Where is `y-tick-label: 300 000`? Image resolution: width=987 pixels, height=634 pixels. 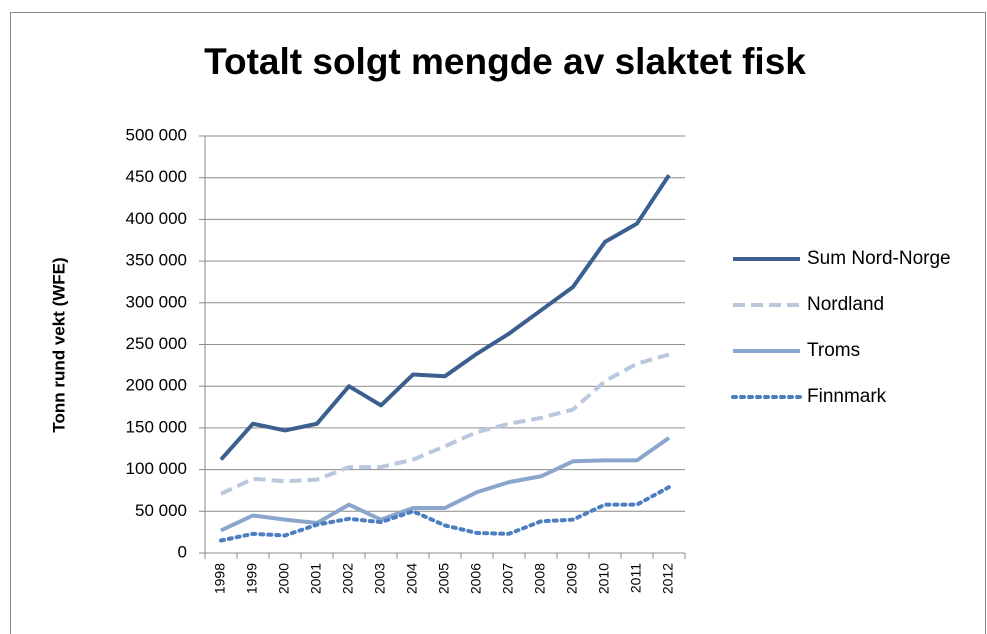 y-tick-label: 300 000 is located at coordinates (156, 301).